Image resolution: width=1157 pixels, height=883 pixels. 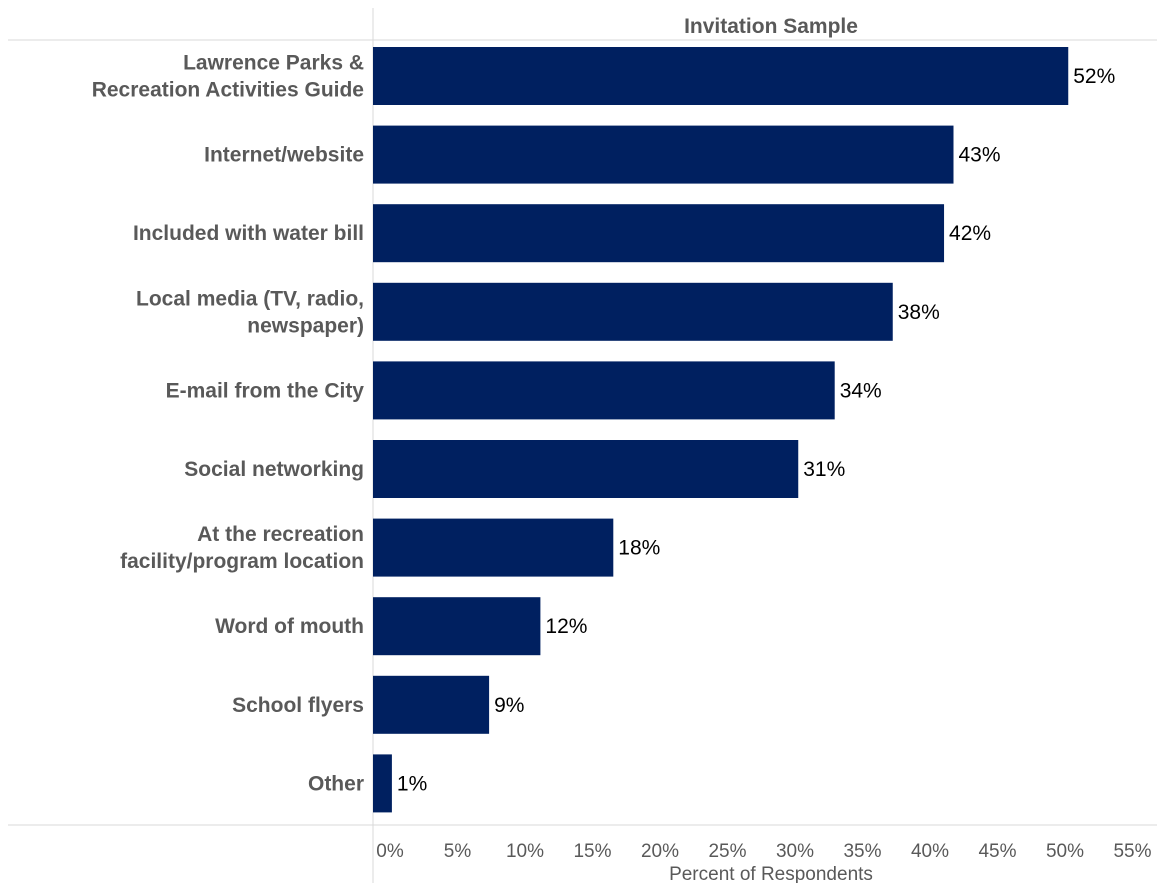 I want to click on x-tick-label: 40%, so click(x=930, y=851).